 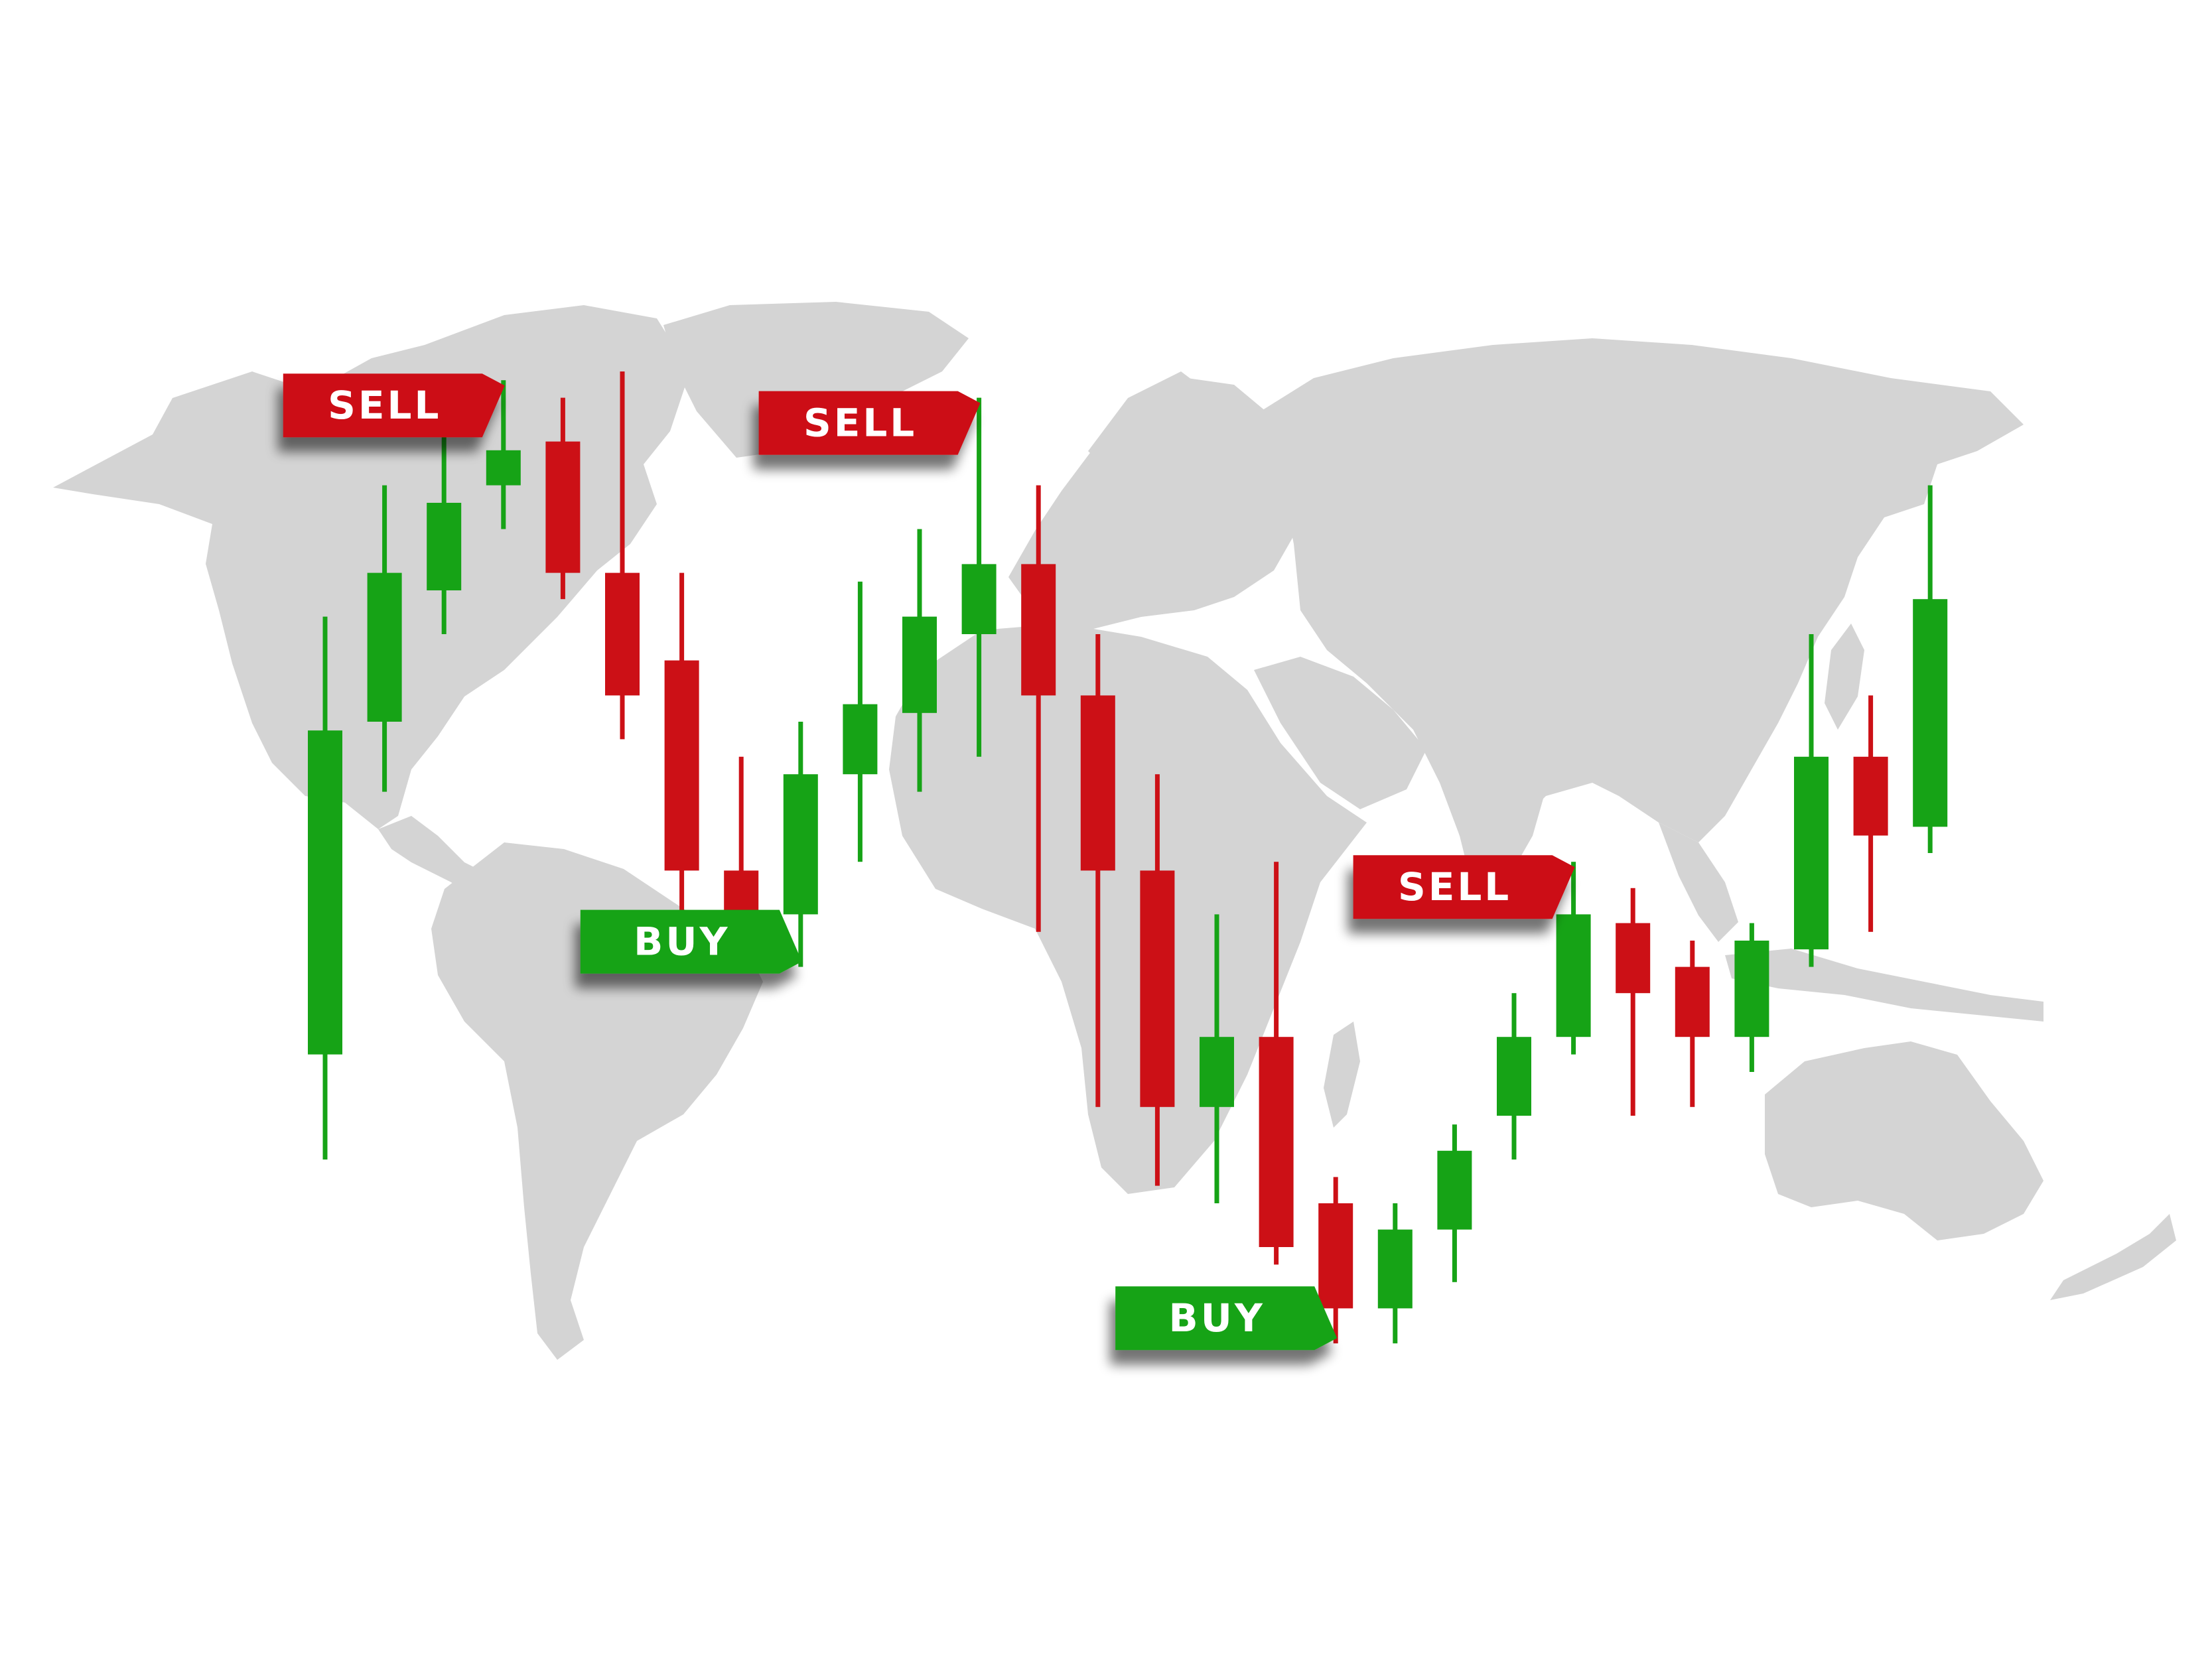 What do you see at coordinates (1342, 1075) in the screenshot?
I see `madagascar-landmass` at bounding box center [1342, 1075].